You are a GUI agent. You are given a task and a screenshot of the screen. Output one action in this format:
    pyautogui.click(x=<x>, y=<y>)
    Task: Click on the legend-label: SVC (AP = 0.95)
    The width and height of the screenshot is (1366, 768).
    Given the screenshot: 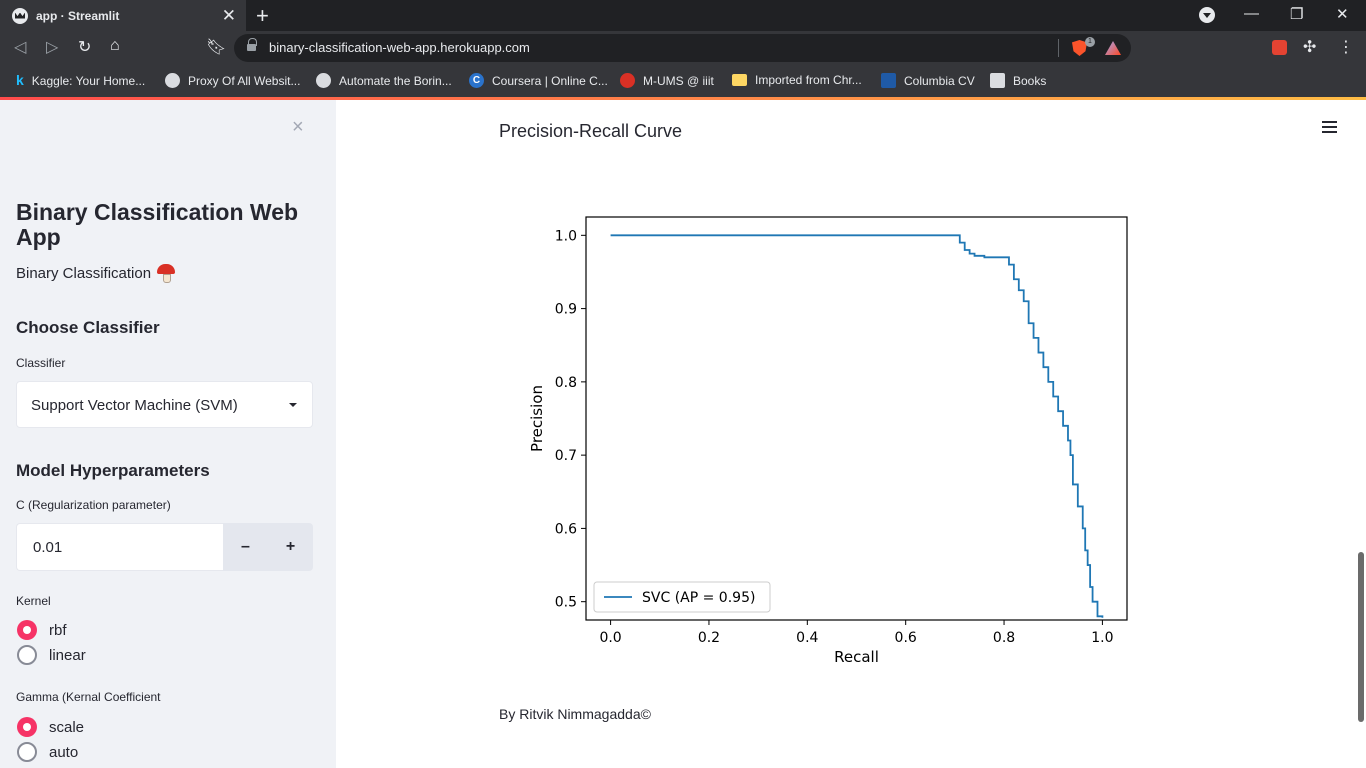 What is the action you would take?
    pyautogui.click(x=698, y=598)
    